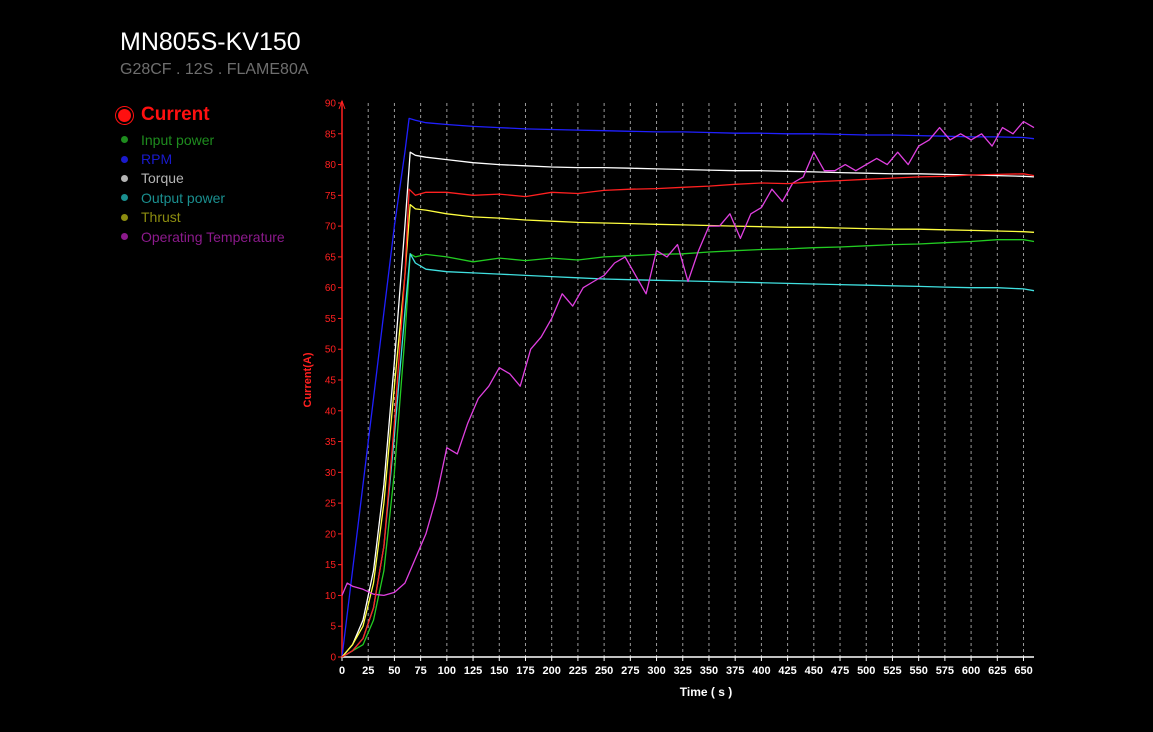 The height and width of the screenshot is (732, 1153). What do you see at coordinates (183, 197) in the screenshot?
I see `legend-label: Output power` at bounding box center [183, 197].